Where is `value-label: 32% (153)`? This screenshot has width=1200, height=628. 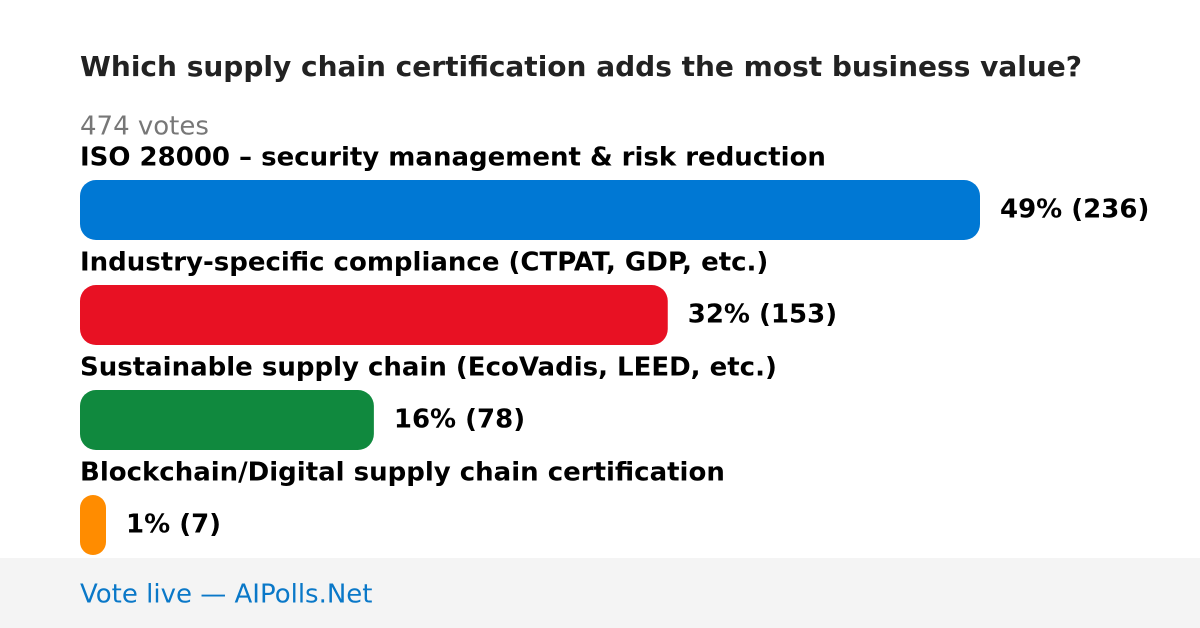 value-label: 32% (153) is located at coordinates (762, 315).